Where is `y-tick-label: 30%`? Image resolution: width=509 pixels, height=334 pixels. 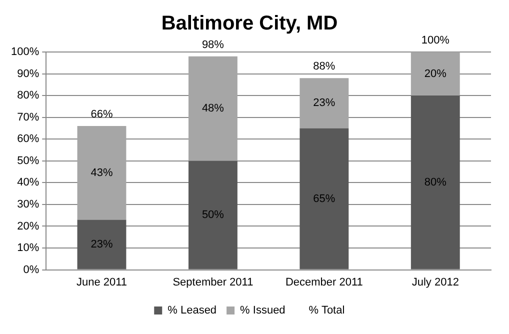 y-tick-label: 30% is located at coordinates (28, 204).